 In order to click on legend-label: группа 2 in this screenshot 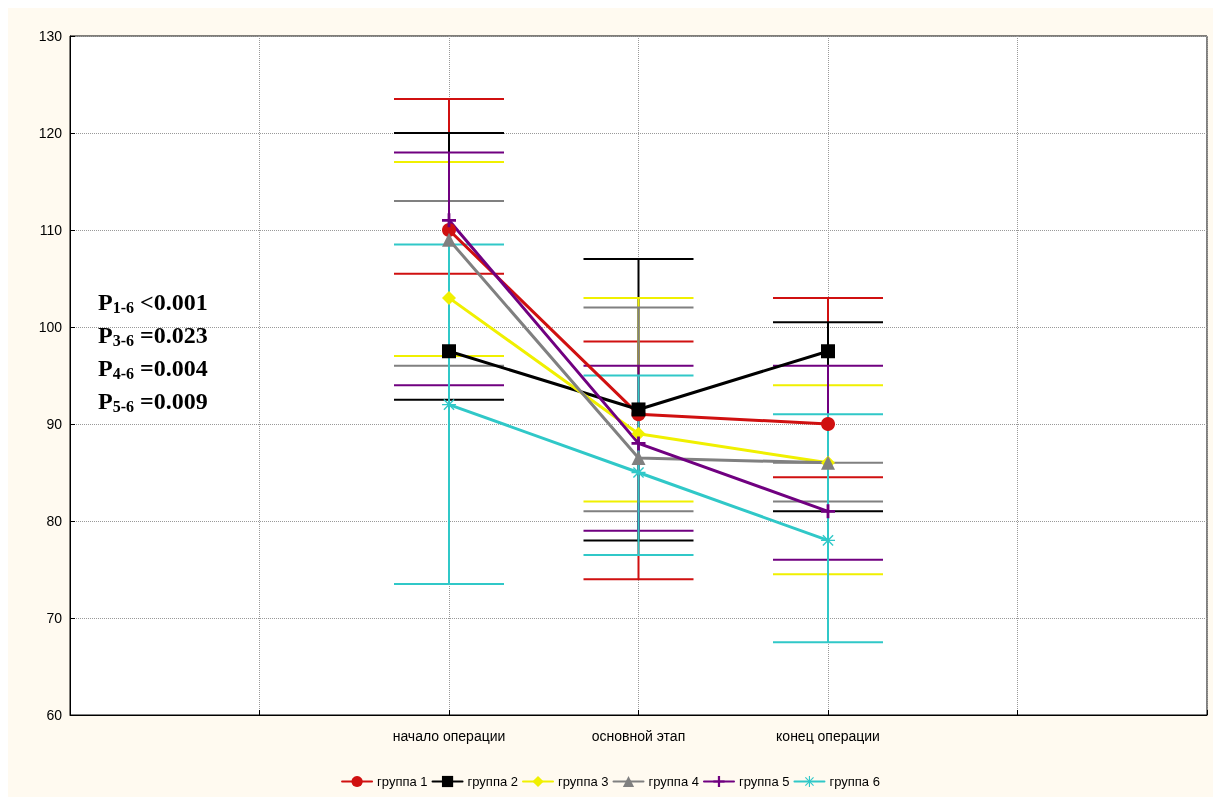, I will do `click(493, 781)`.